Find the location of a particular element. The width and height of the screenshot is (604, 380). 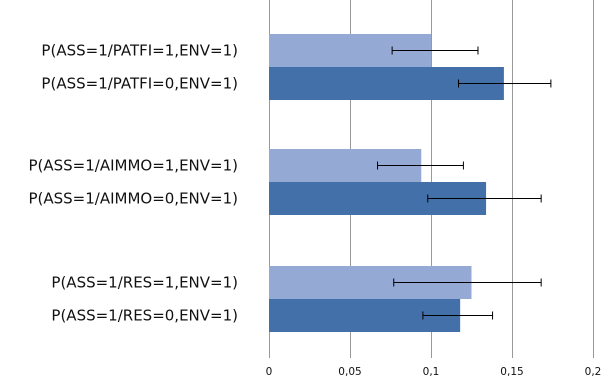

x-tick-label: 0 is located at coordinates (269, 372).